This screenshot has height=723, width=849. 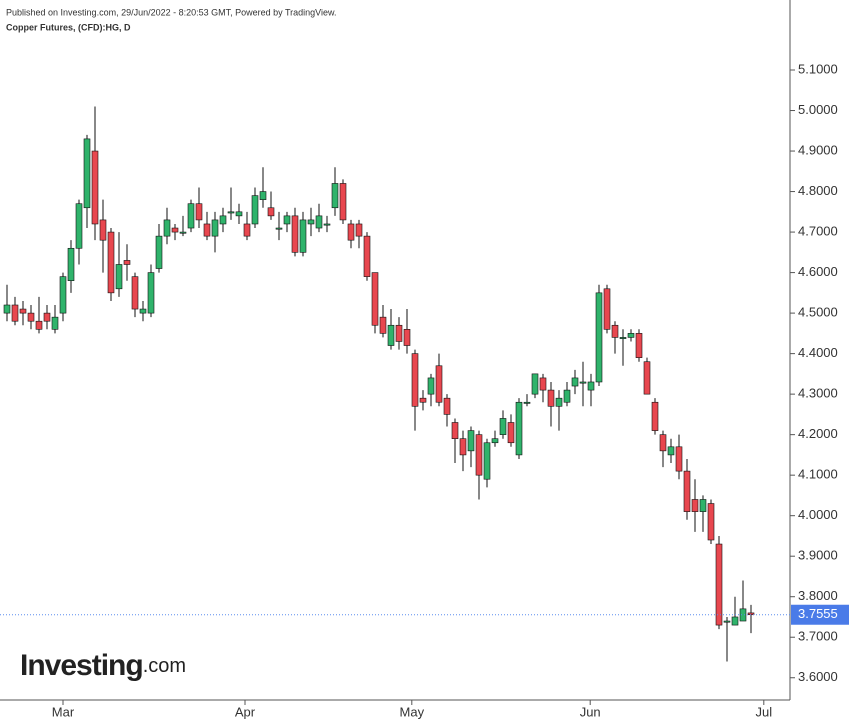 What do you see at coordinates (412, 711) in the screenshot?
I see `x-tick-label: May` at bounding box center [412, 711].